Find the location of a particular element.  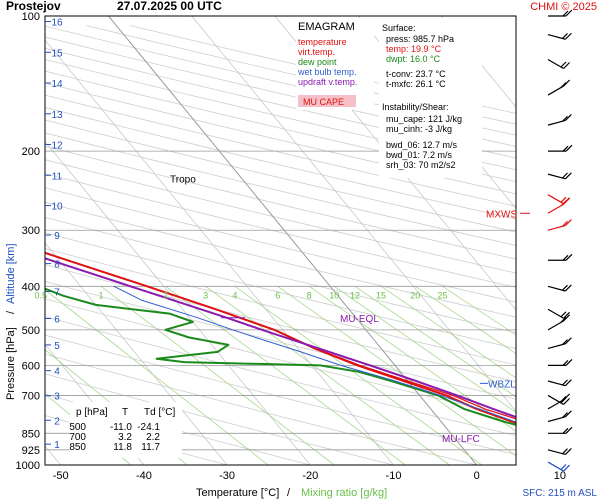

table-header: Td [°C] is located at coordinates (159, 412).